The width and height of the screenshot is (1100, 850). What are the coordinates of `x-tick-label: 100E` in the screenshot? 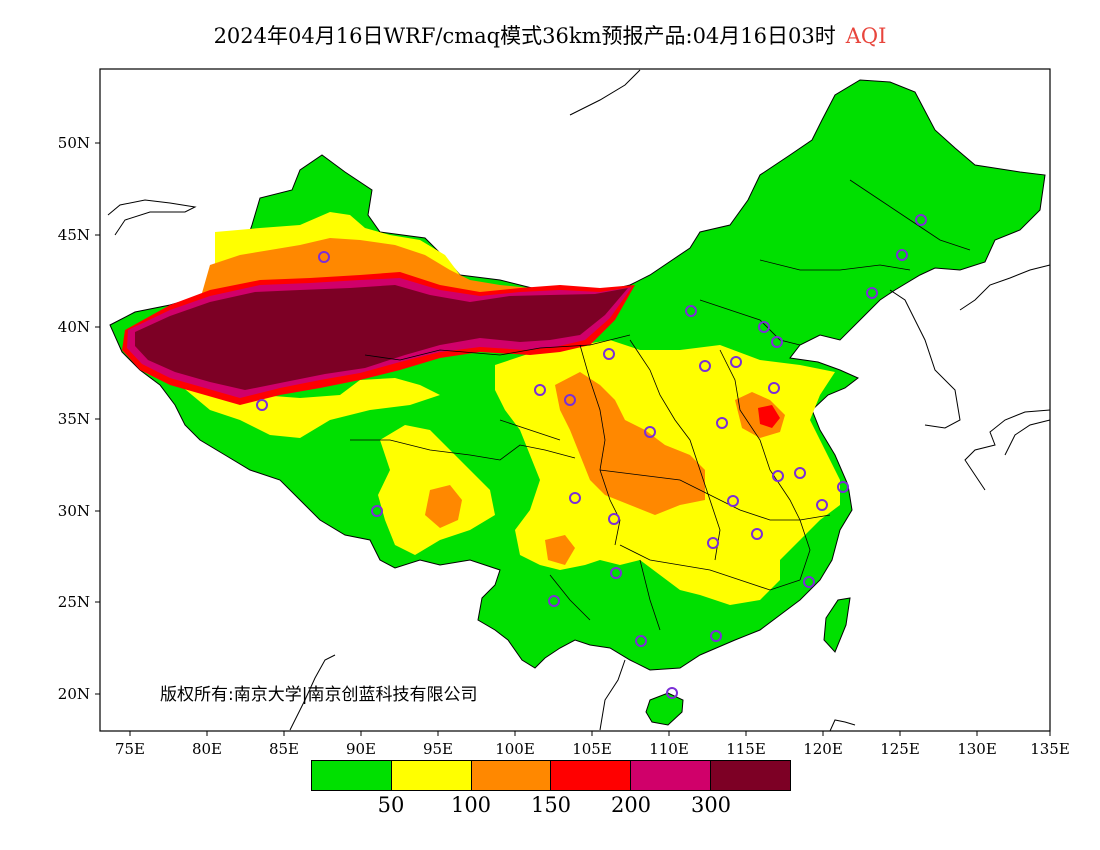 It's located at (515, 749).